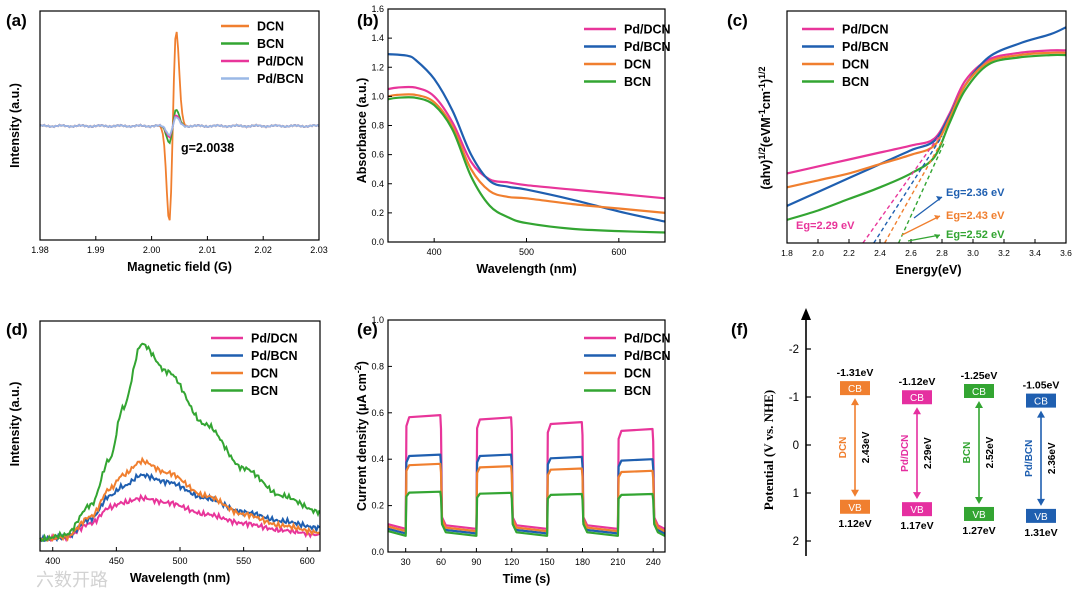 The image size is (1080, 595). Describe the element at coordinates (377, 242) in the screenshot. I see `y-tick-label-b: 0.0` at that location.